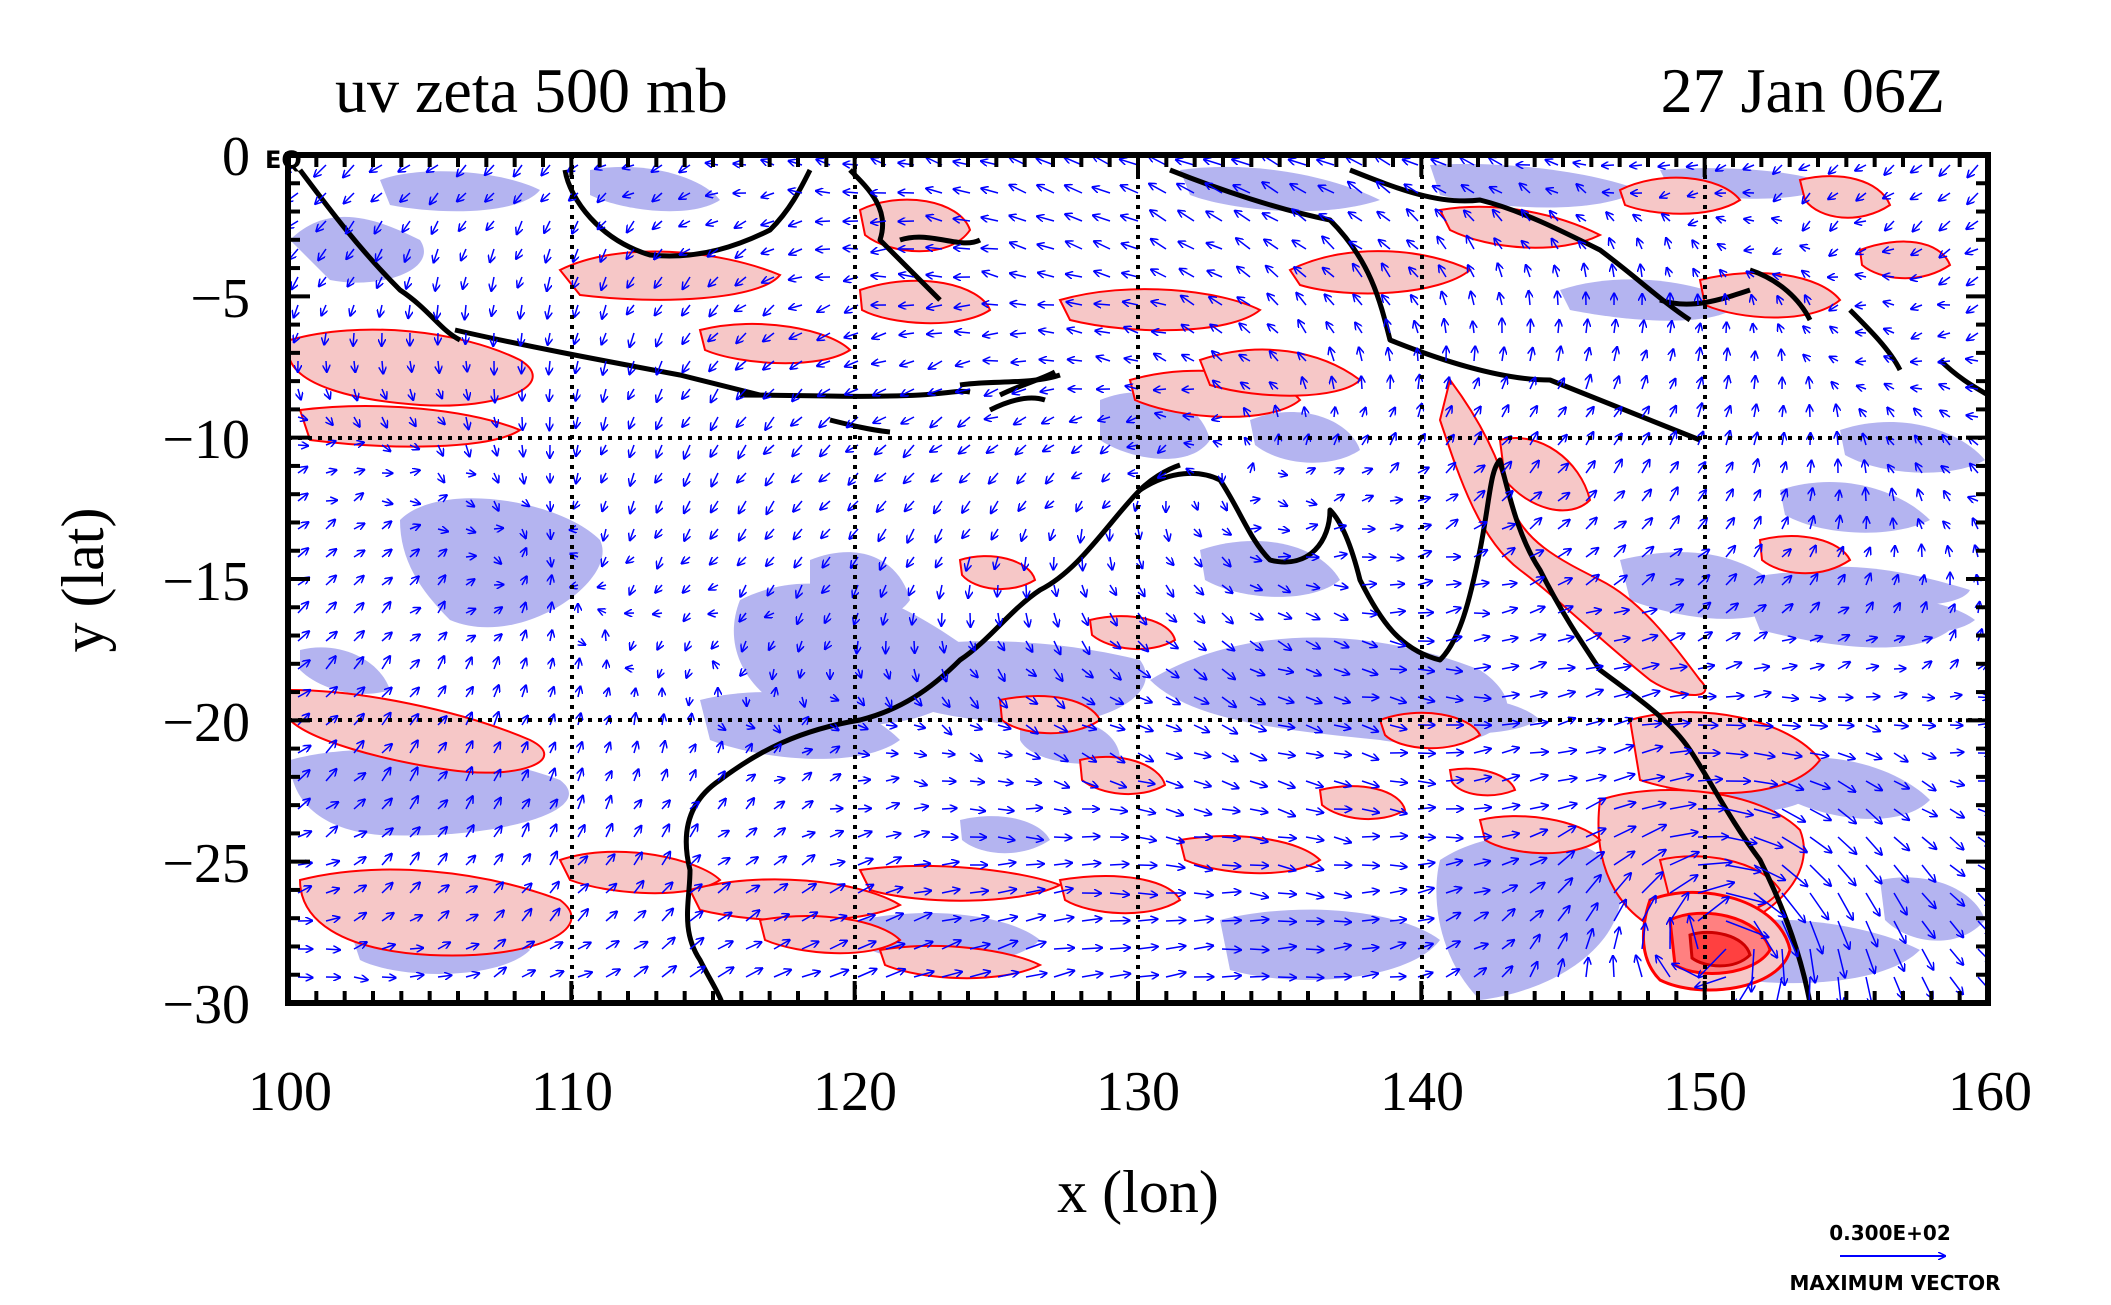 Image resolution: width=2111 pixels, height=1305 pixels. What do you see at coordinates (236, 157) in the screenshot?
I see `y-tick-label: 0` at bounding box center [236, 157].